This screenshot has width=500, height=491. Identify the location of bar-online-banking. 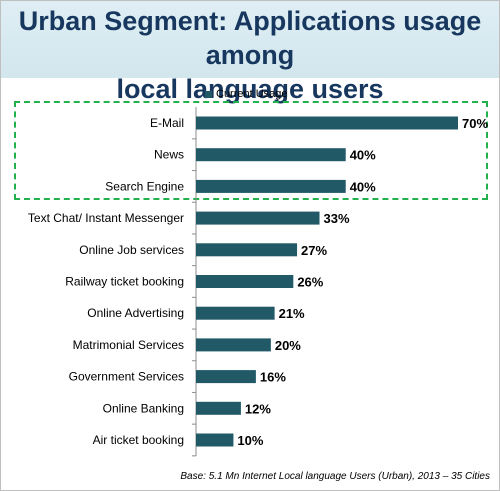
(218, 408).